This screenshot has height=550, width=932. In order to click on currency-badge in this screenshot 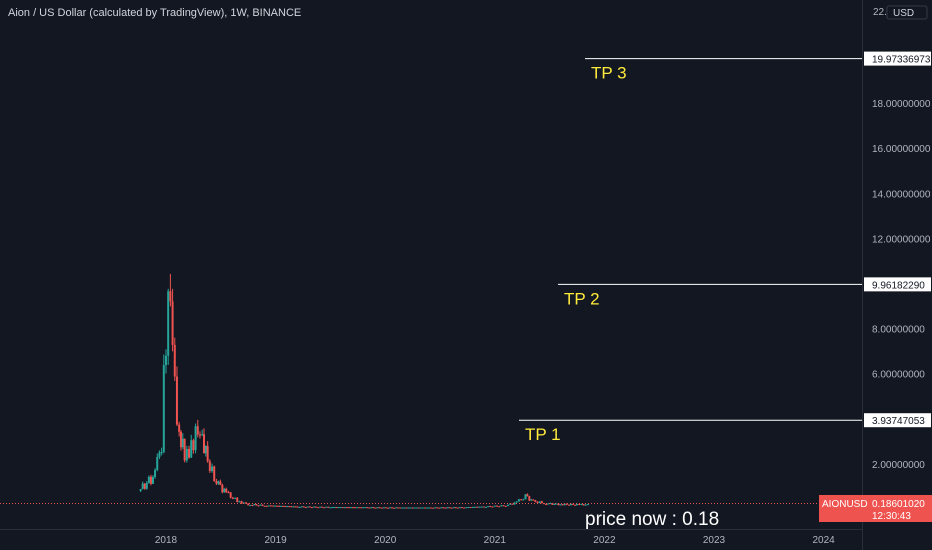, I will do `click(907, 12)`.